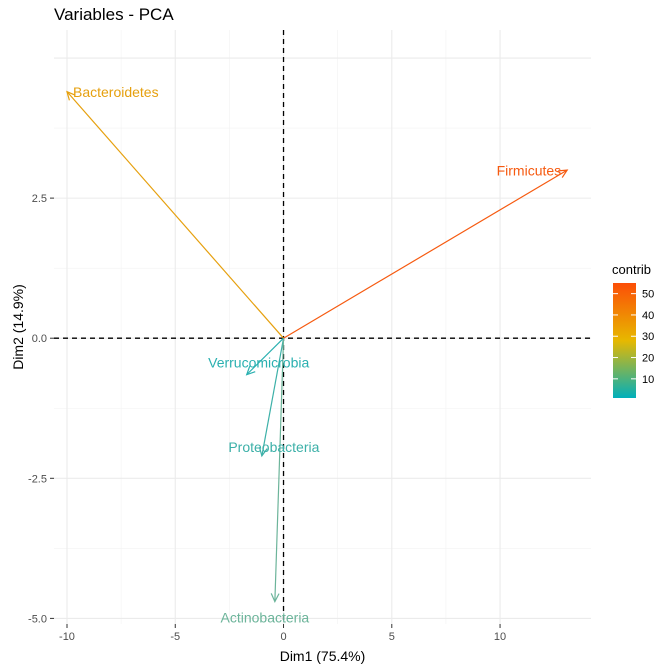 The height and width of the screenshot is (672, 672). I want to click on label-verrucomicrobia: Verrucomicrobia, so click(258, 363).